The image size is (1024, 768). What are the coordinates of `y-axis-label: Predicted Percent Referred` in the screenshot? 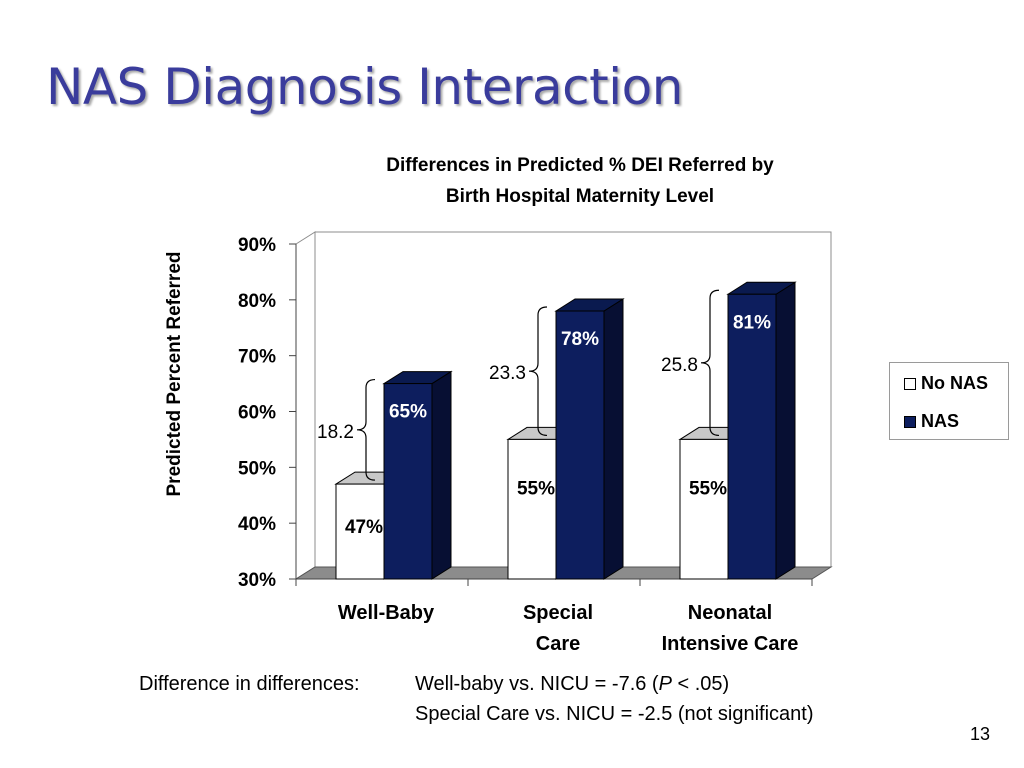 It's located at (174, 374).